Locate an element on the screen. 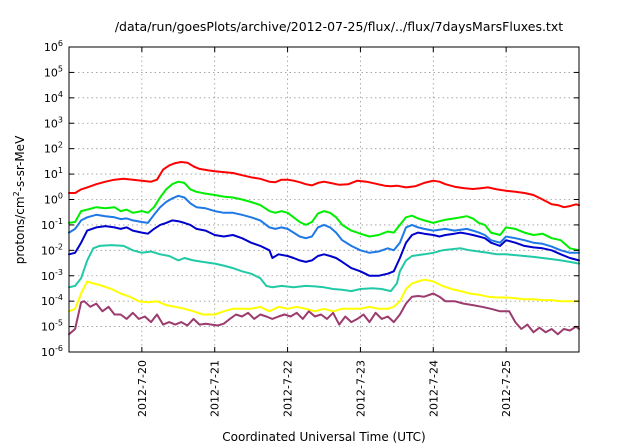 This screenshot has width=640, height=448. y-tick-label: 10⁻² is located at coordinates (52, 249).